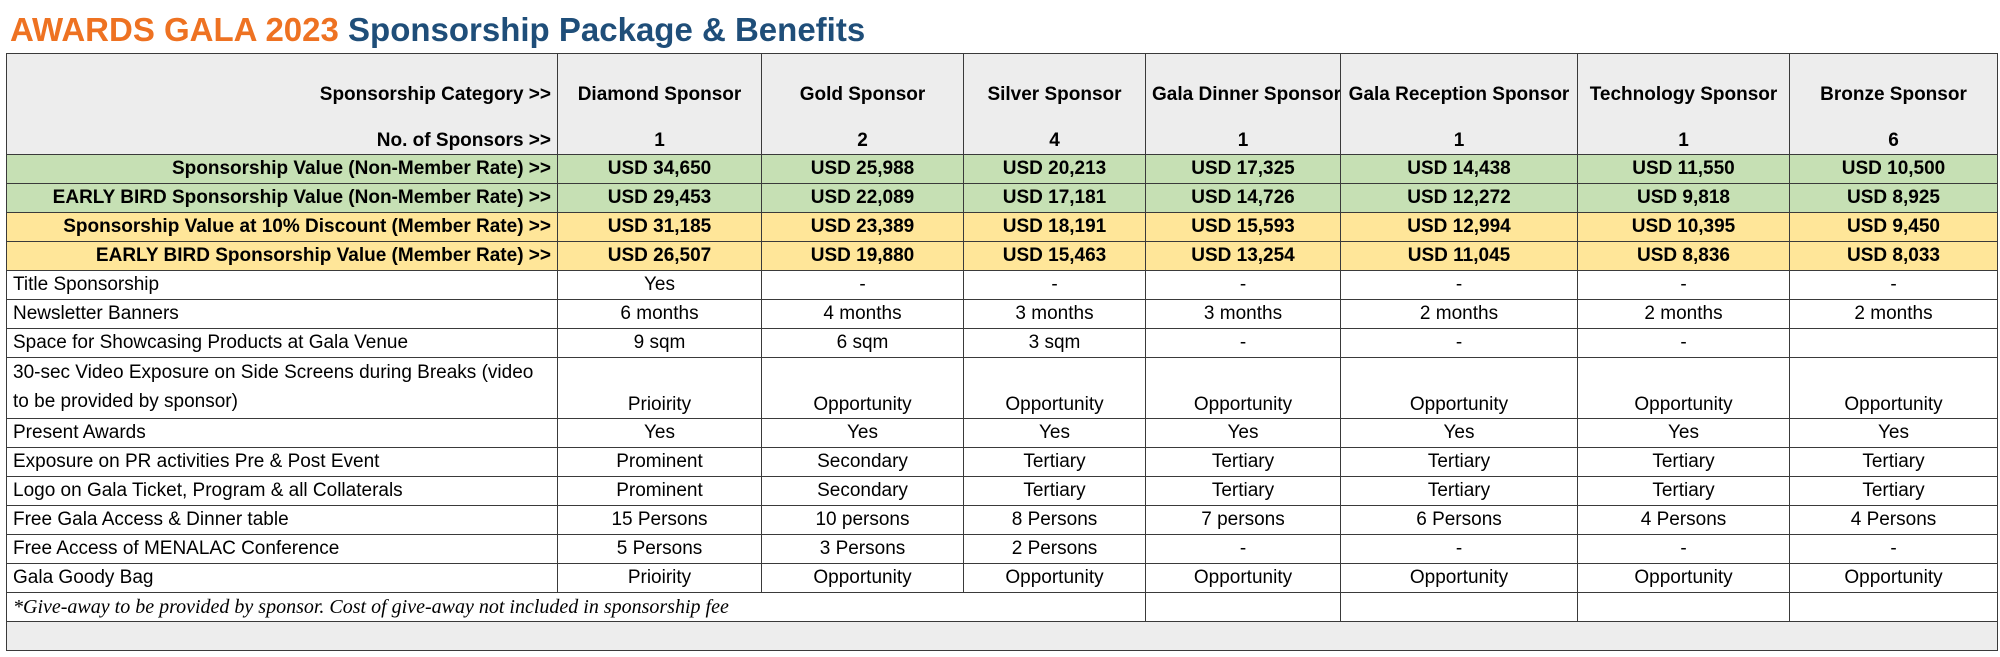 The image size is (2000, 657). Describe the element at coordinates (1002, 636) in the screenshot. I see `footer-row` at that location.